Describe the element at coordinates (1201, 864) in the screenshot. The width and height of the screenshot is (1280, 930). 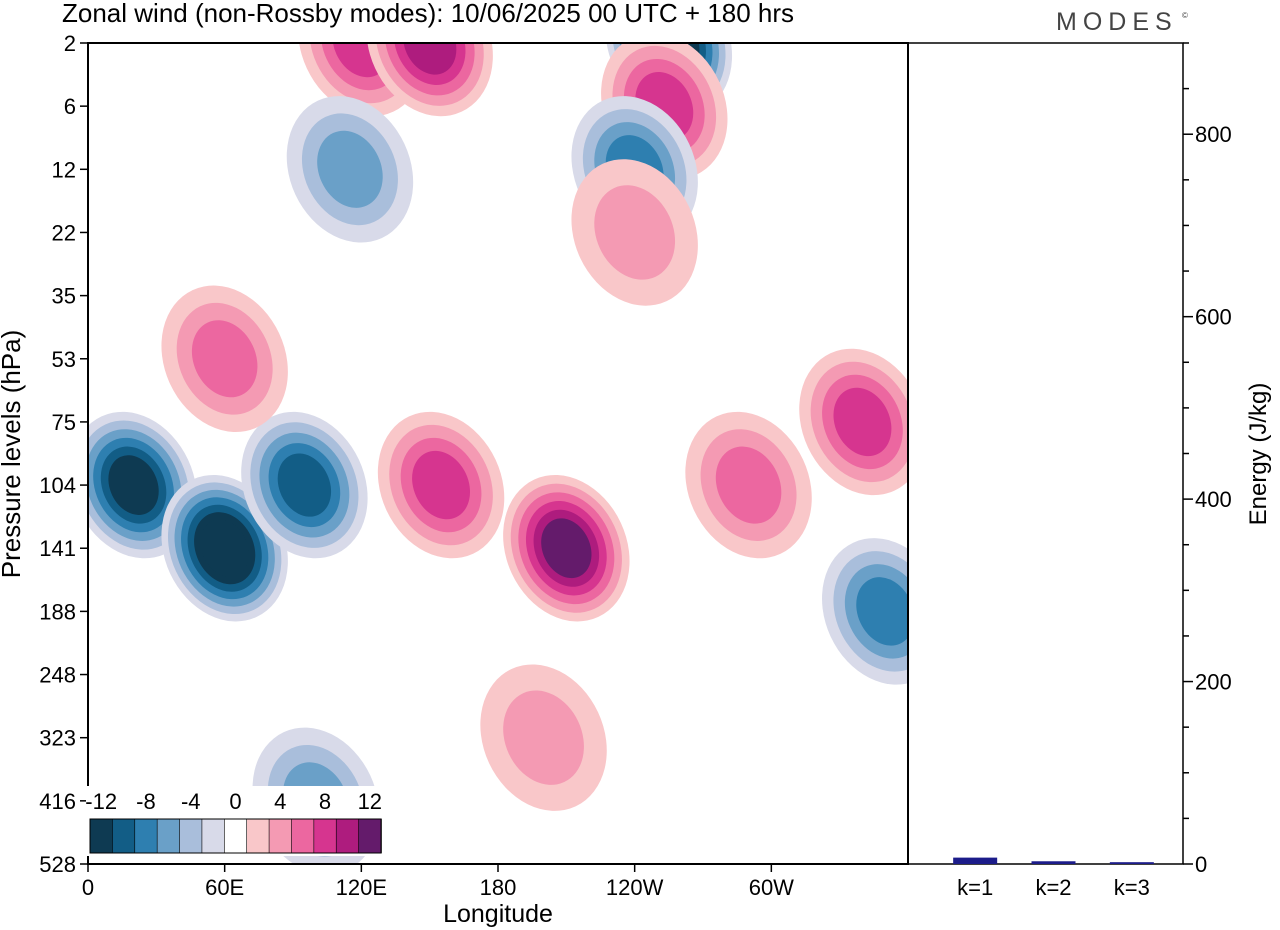
I see `energy-tick-label: 0` at that location.